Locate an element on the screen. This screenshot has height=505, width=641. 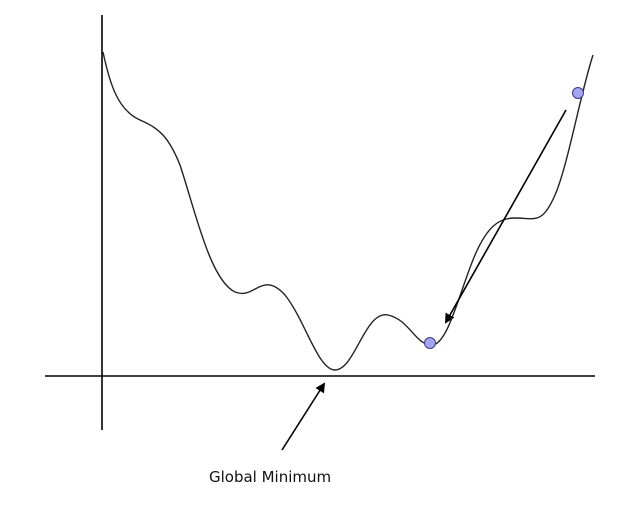
descent-step-arrow is located at coordinates (506, 216).